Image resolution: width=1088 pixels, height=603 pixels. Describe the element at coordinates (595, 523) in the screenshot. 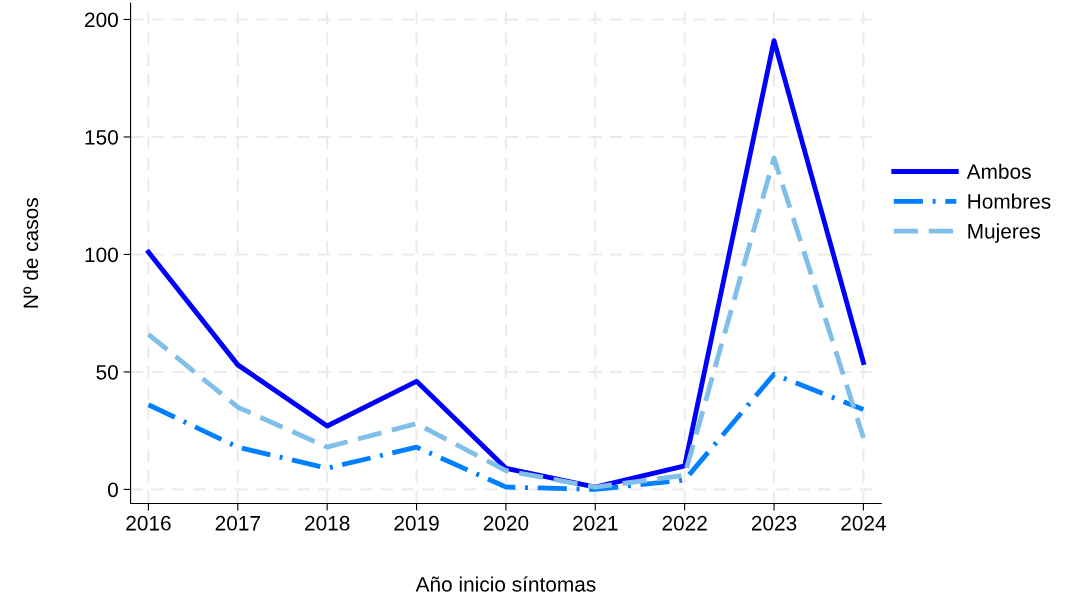

I see `x-tick-label: 2021` at that location.